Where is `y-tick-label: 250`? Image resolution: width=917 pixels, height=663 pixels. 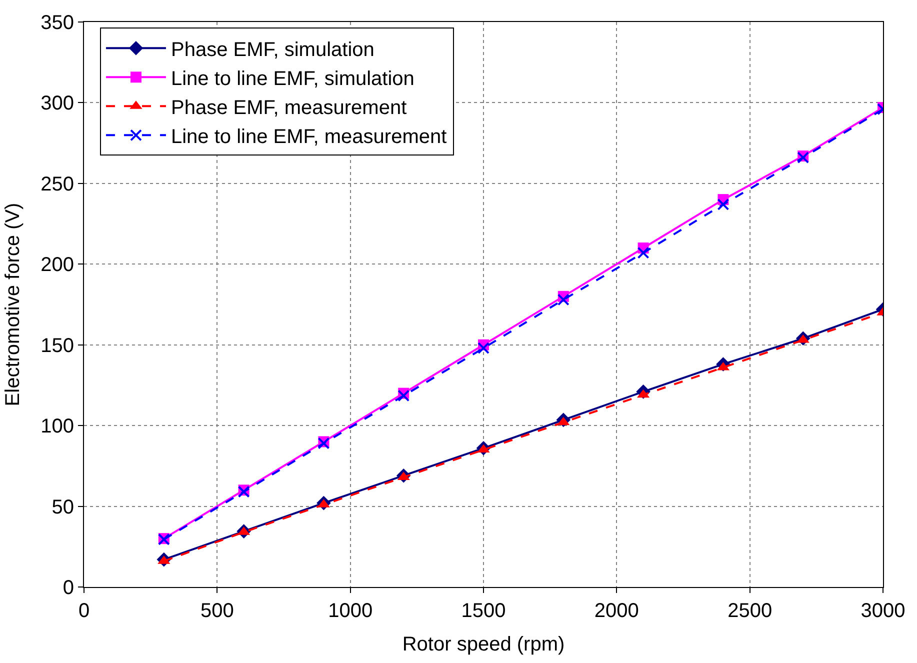 y-tick-label: 250 is located at coordinates (57, 184).